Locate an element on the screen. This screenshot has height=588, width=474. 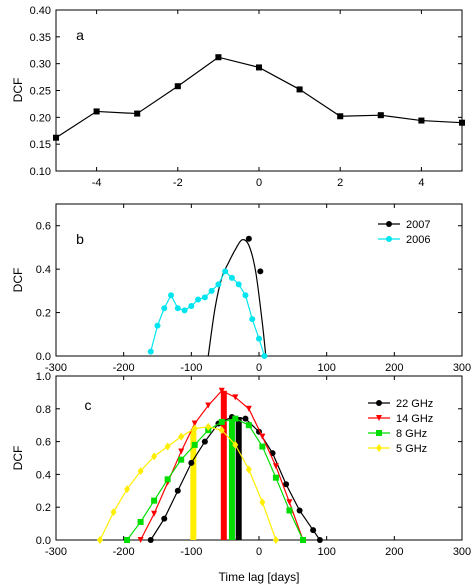
y-tick-label: 0.40 is located at coordinates (40, 11).